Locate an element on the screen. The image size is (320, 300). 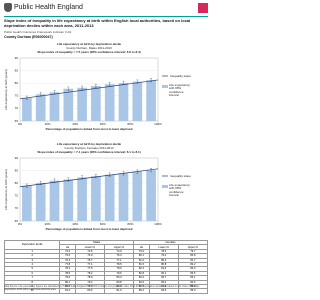
cell: 10 is located at coordinates (32, 291).